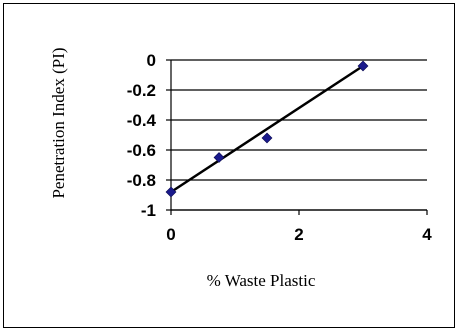 The height and width of the screenshot is (331, 458). Describe the element at coordinates (170, 234) in the screenshot. I see `x-tick-label: 0` at that location.